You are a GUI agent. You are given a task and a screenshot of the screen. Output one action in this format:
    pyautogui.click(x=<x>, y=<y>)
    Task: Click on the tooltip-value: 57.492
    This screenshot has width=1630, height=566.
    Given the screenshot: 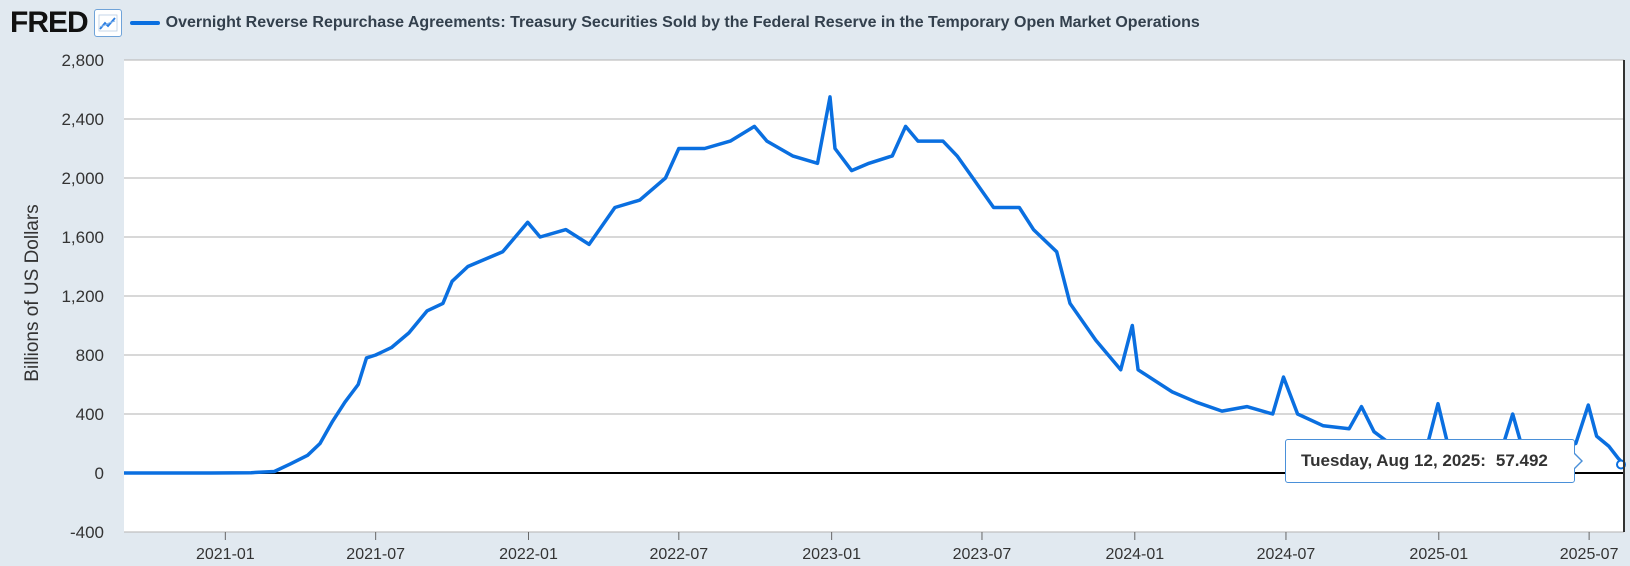 What is the action you would take?
    pyautogui.click(x=1521, y=460)
    